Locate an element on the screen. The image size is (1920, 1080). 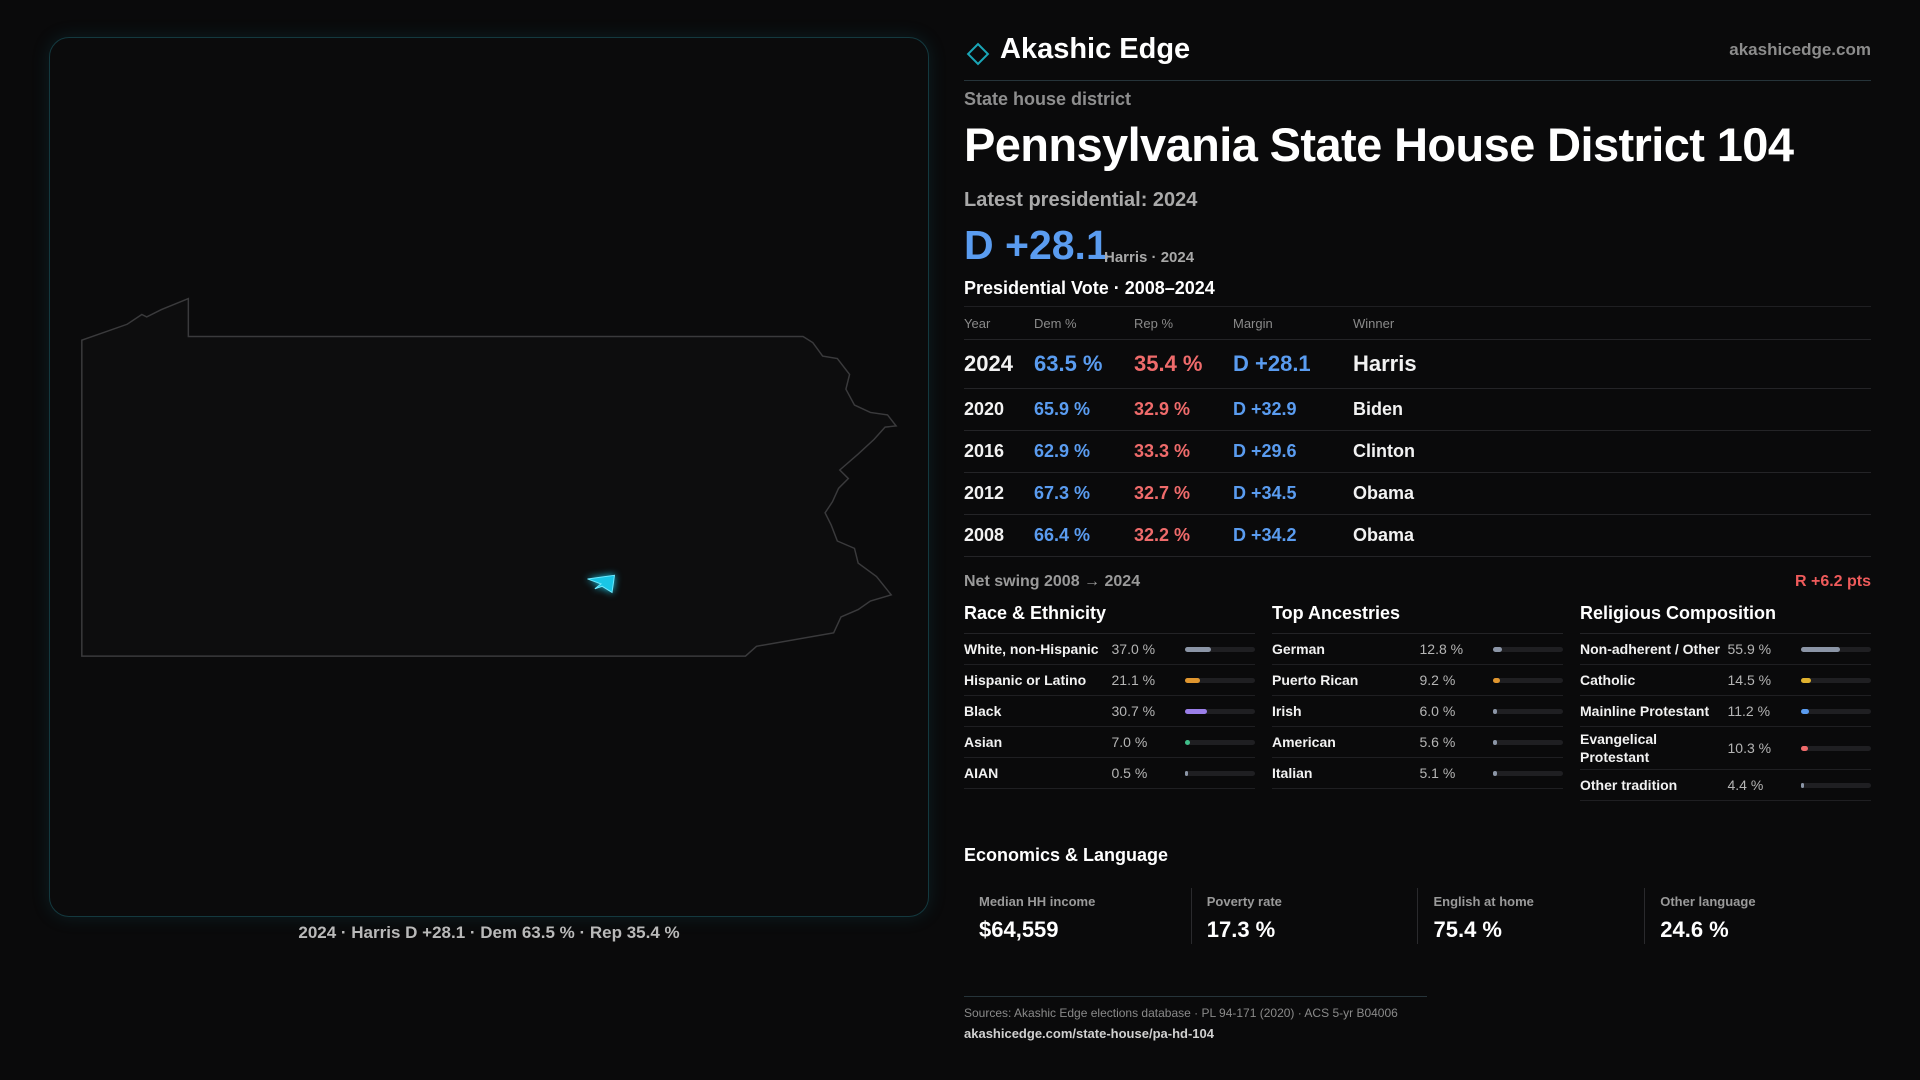
stat-row: Hispanic or Latino 21.1 % is located at coordinates (1110, 680).